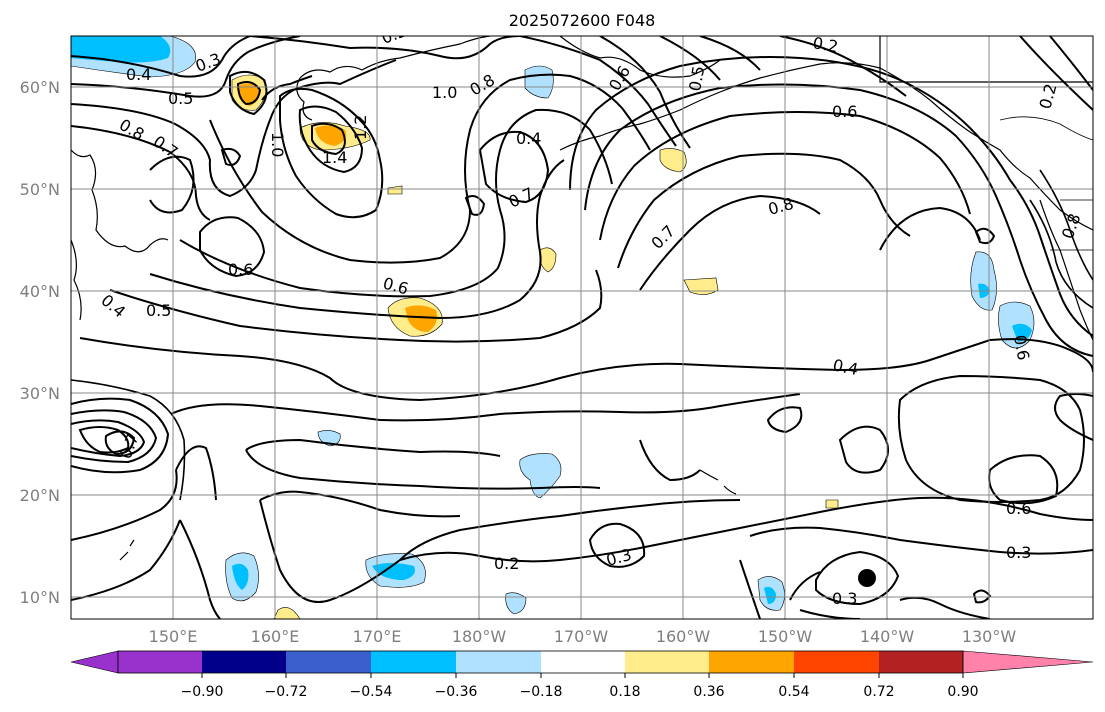 This screenshot has width=1105, height=712. What do you see at coordinates (240, 576) in the screenshot?
I see `cyan-shade-k` at bounding box center [240, 576].